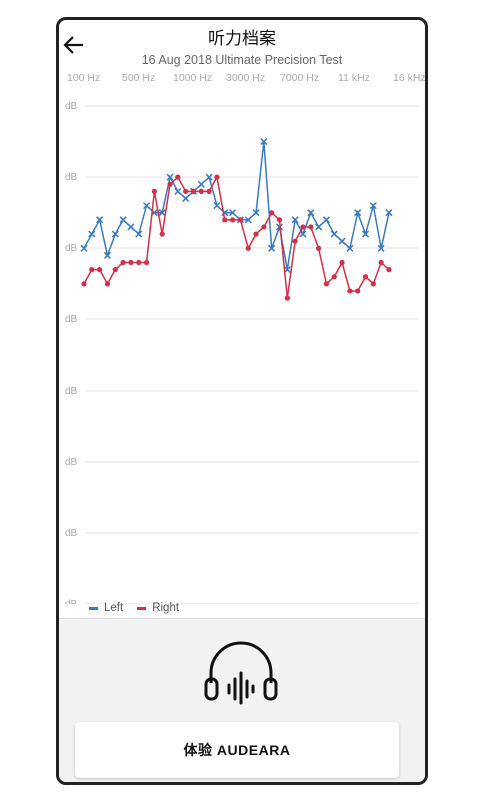 The height and width of the screenshot is (800, 480). I want to click on legend-left: Left, so click(106, 608).